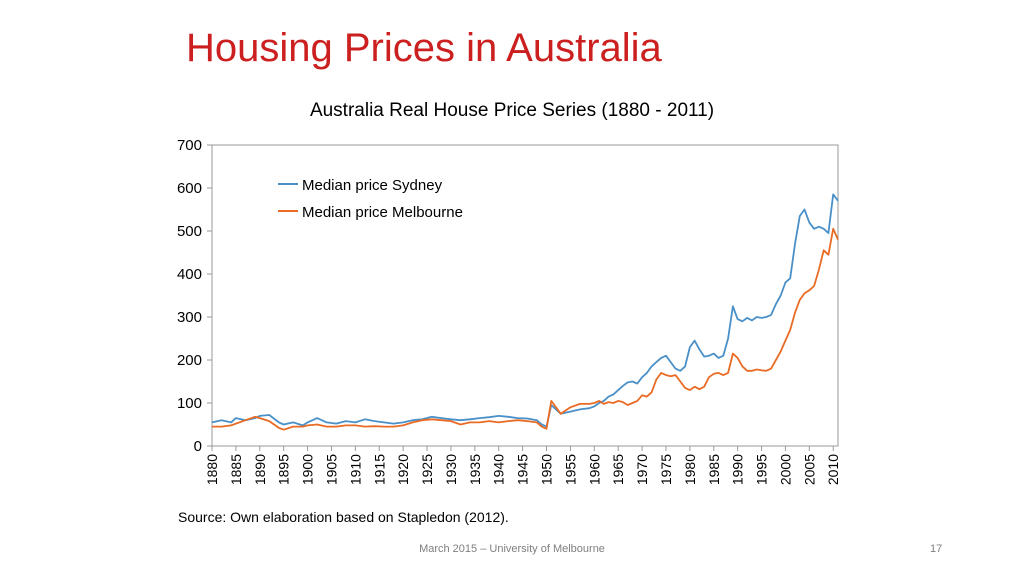  I want to click on x-tick-label: 1895, so click(284, 469).